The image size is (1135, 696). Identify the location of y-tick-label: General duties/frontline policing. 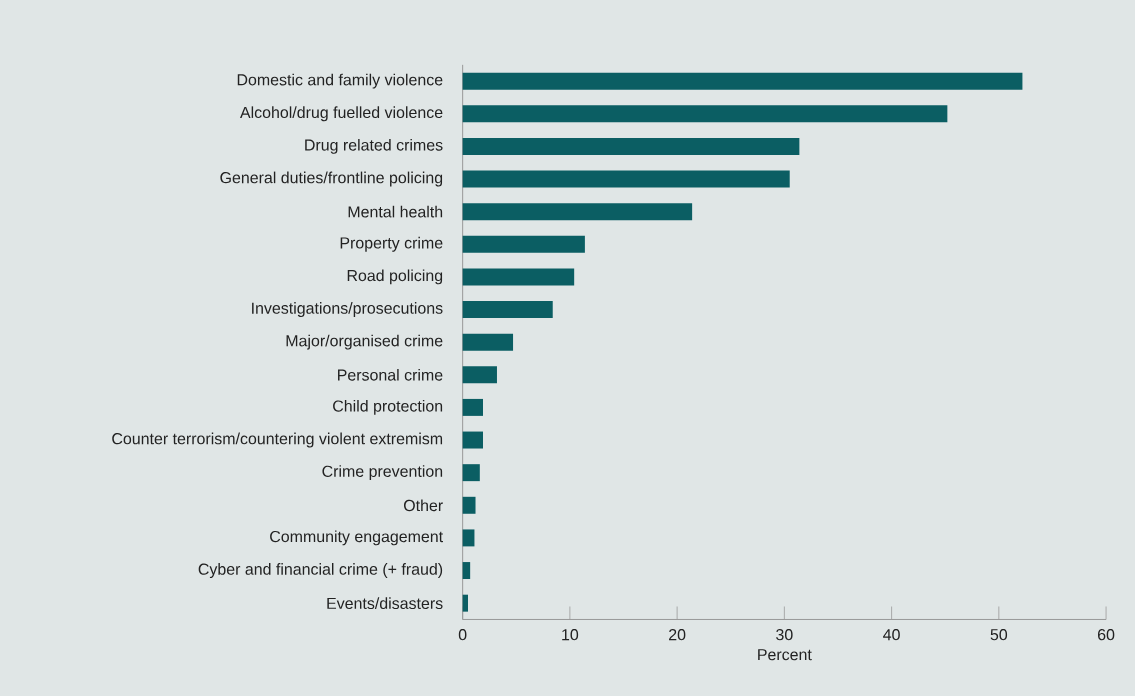
(331, 179).